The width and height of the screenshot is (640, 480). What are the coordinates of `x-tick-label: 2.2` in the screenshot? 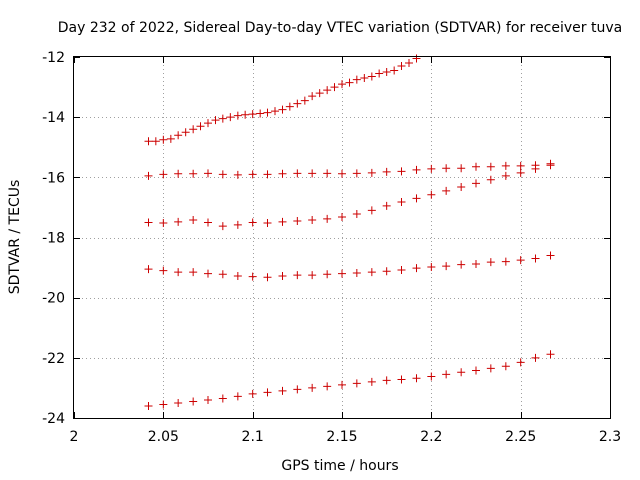 It's located at (431, 437).